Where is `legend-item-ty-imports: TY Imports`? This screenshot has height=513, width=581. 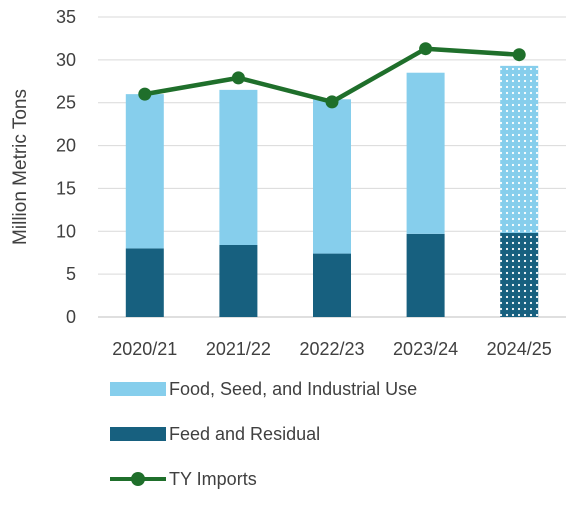
legend-item-ty-imports: TY Imports is located at coordinates (340, 479).